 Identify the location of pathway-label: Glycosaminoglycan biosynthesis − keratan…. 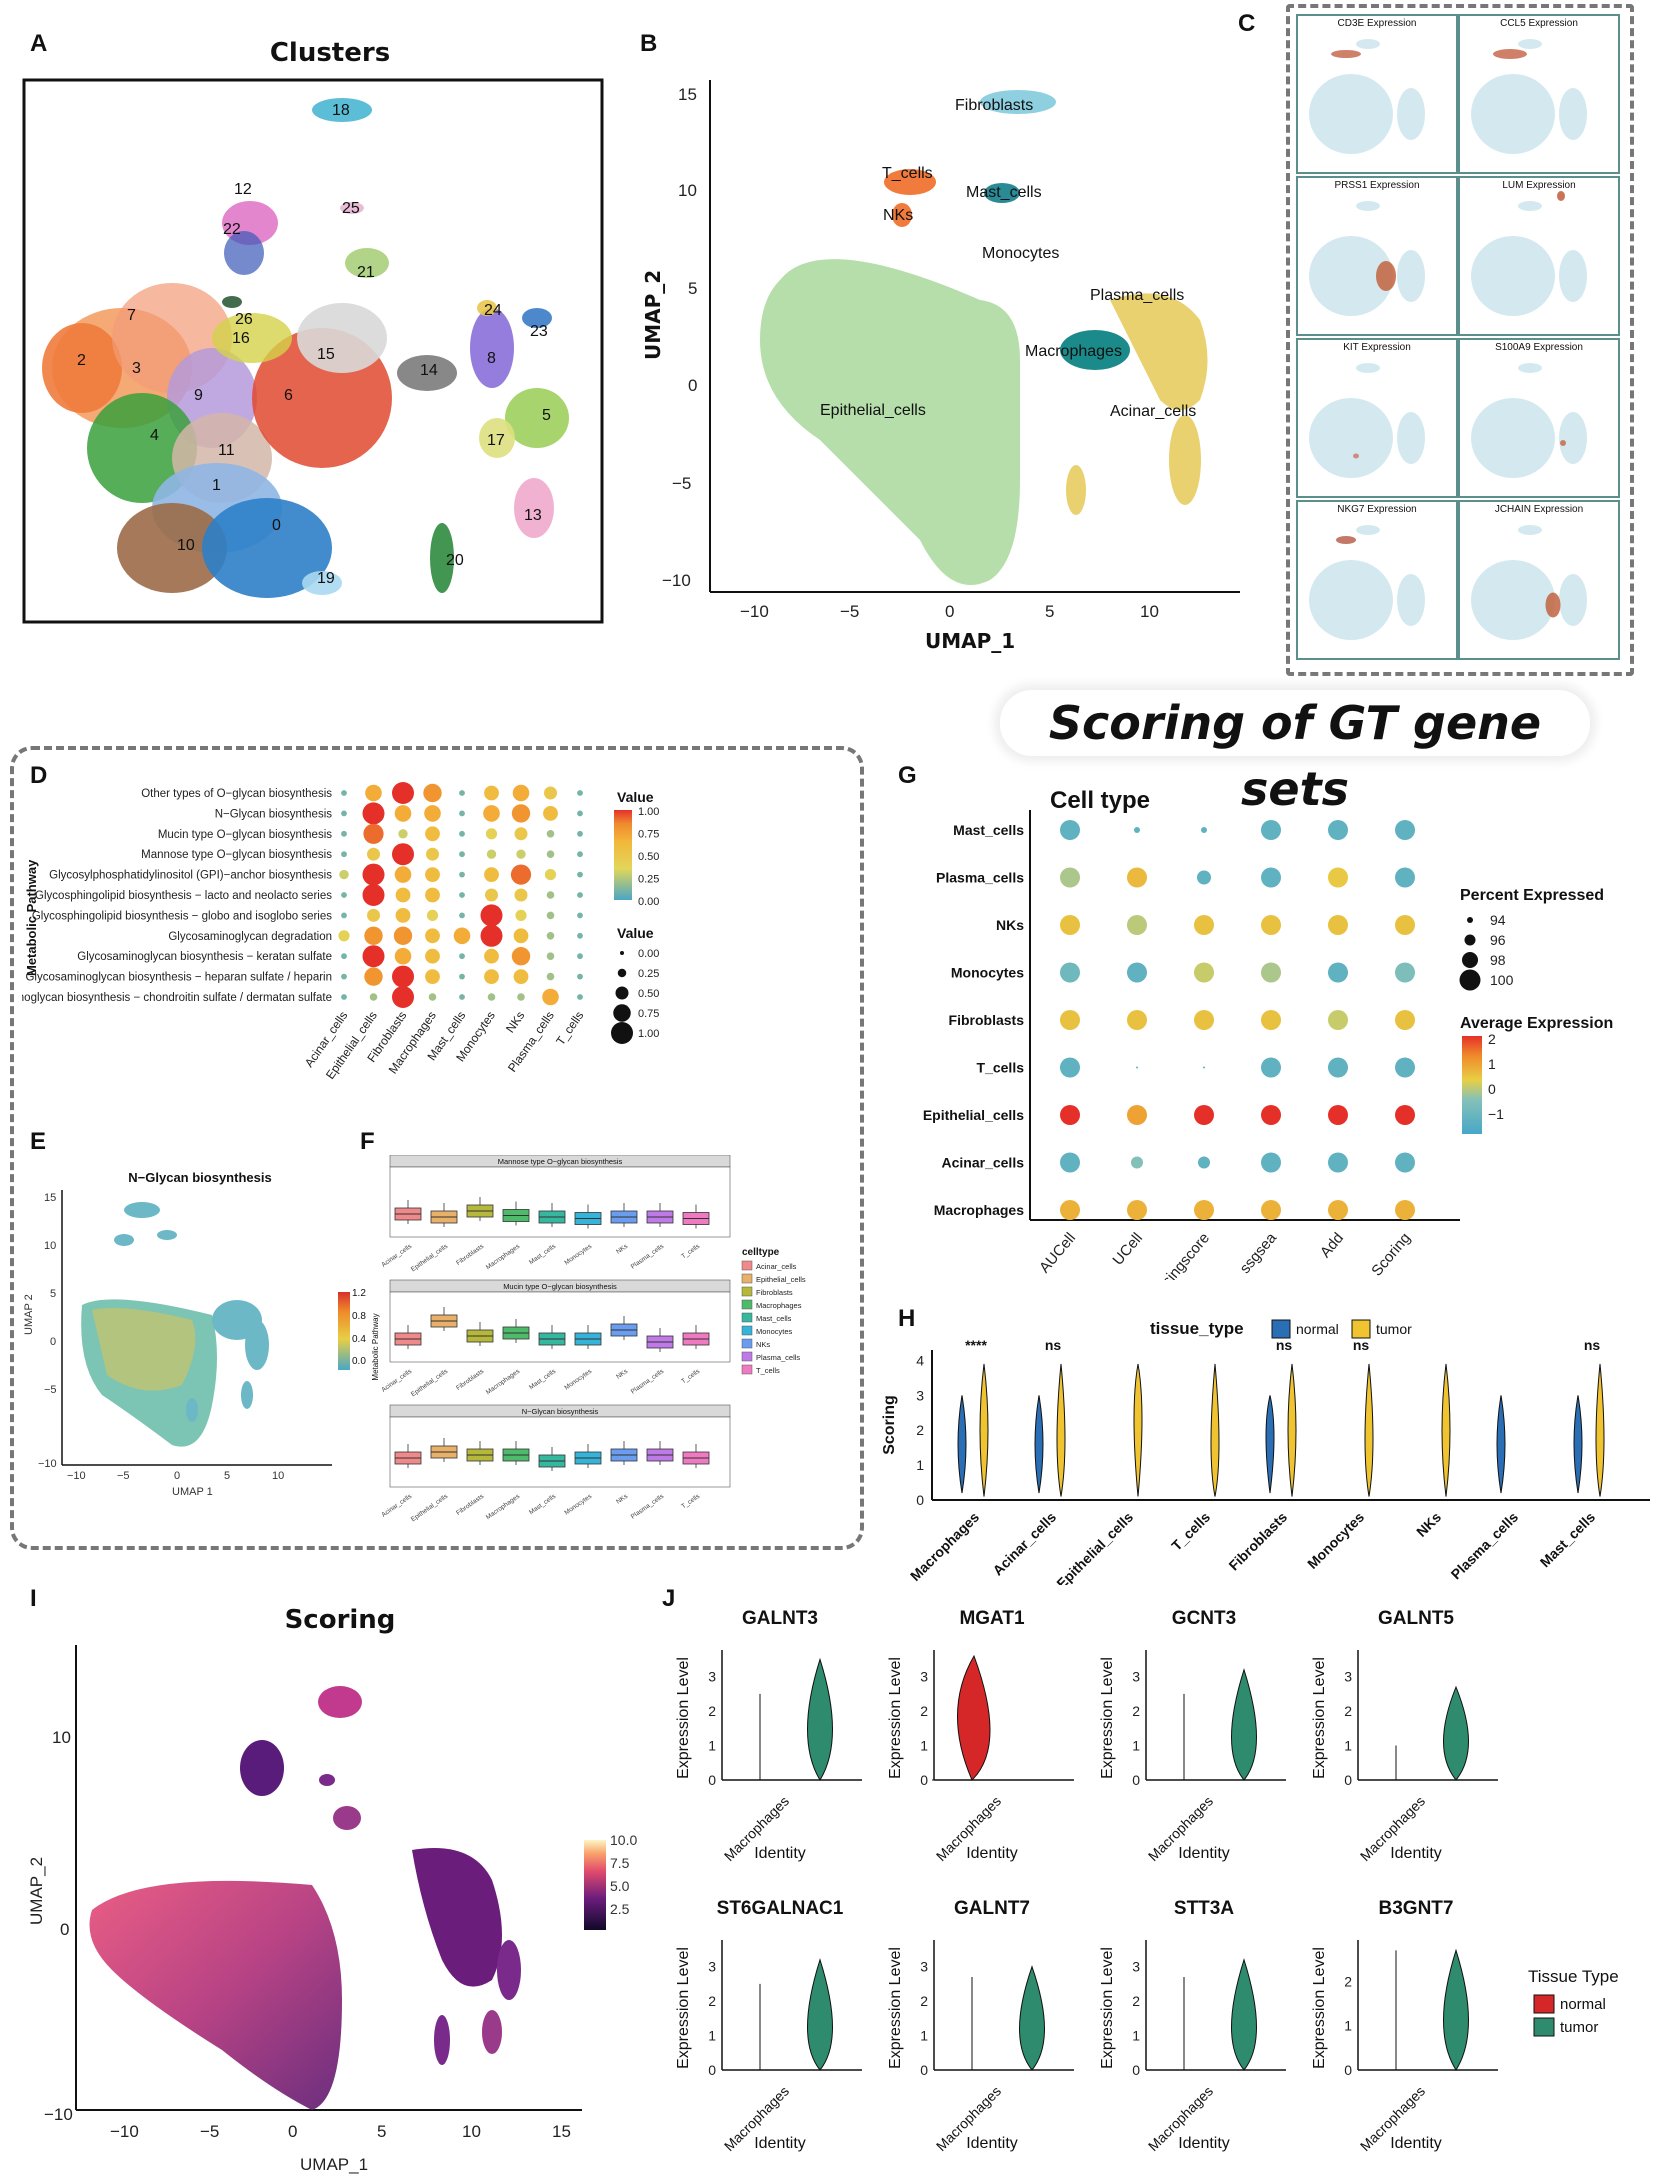
(204, 957).